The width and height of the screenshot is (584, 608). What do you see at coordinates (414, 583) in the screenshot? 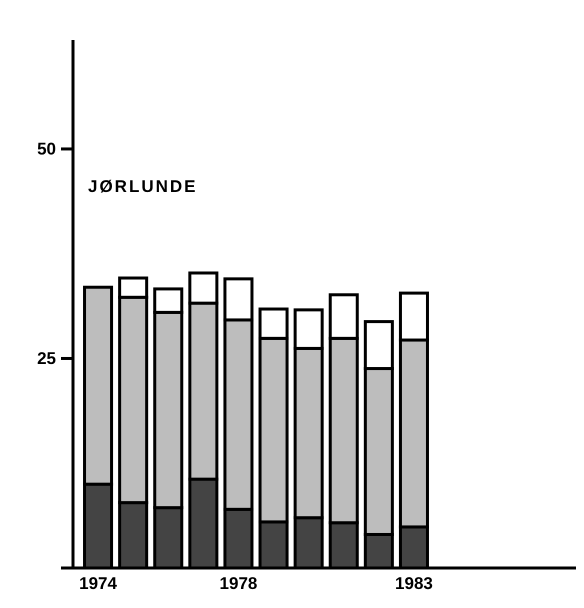
I see `x-tick-label: 1983` at bounding box center [414, 583].